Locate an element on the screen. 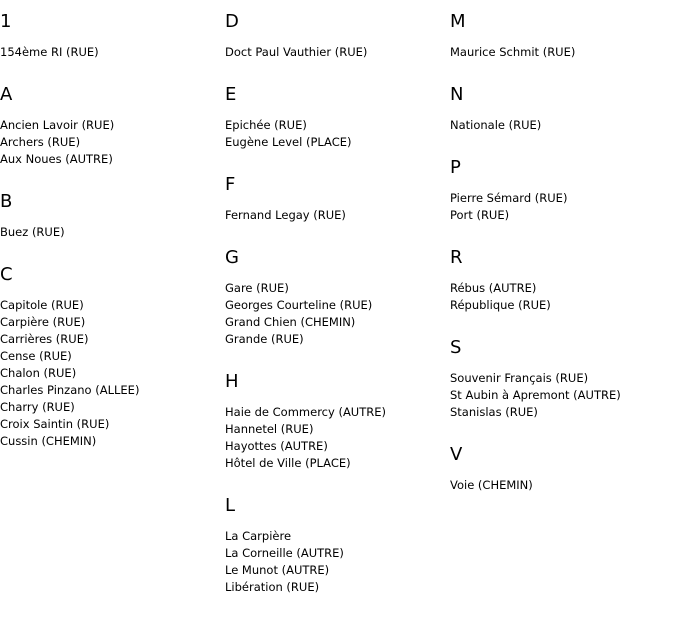  street-item: Georges Courteline (RUE) is located at coordinates (299, 304).